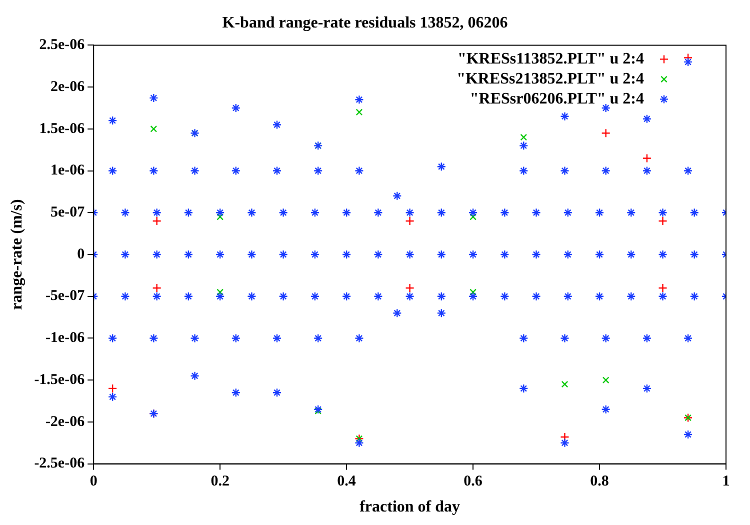  Describe the element at coordinates (94, 482) in the screenshot. I see `x-tick-label: 0` at that location.